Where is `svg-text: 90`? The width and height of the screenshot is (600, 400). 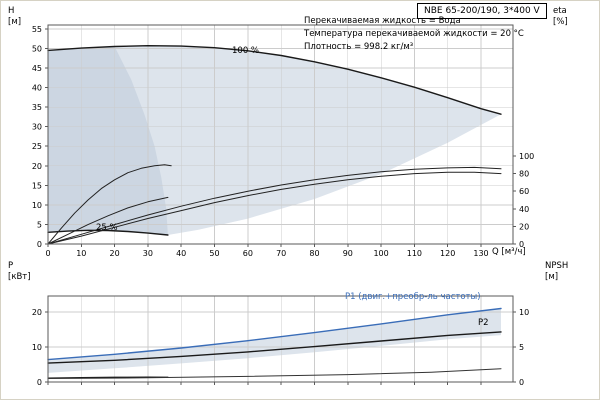
svg-text: 90 is located at coordinates (348, 253).